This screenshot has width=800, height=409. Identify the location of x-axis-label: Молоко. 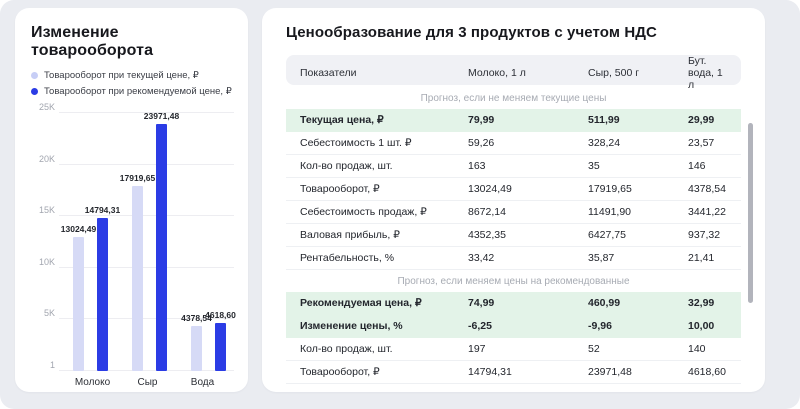
(92, 382).